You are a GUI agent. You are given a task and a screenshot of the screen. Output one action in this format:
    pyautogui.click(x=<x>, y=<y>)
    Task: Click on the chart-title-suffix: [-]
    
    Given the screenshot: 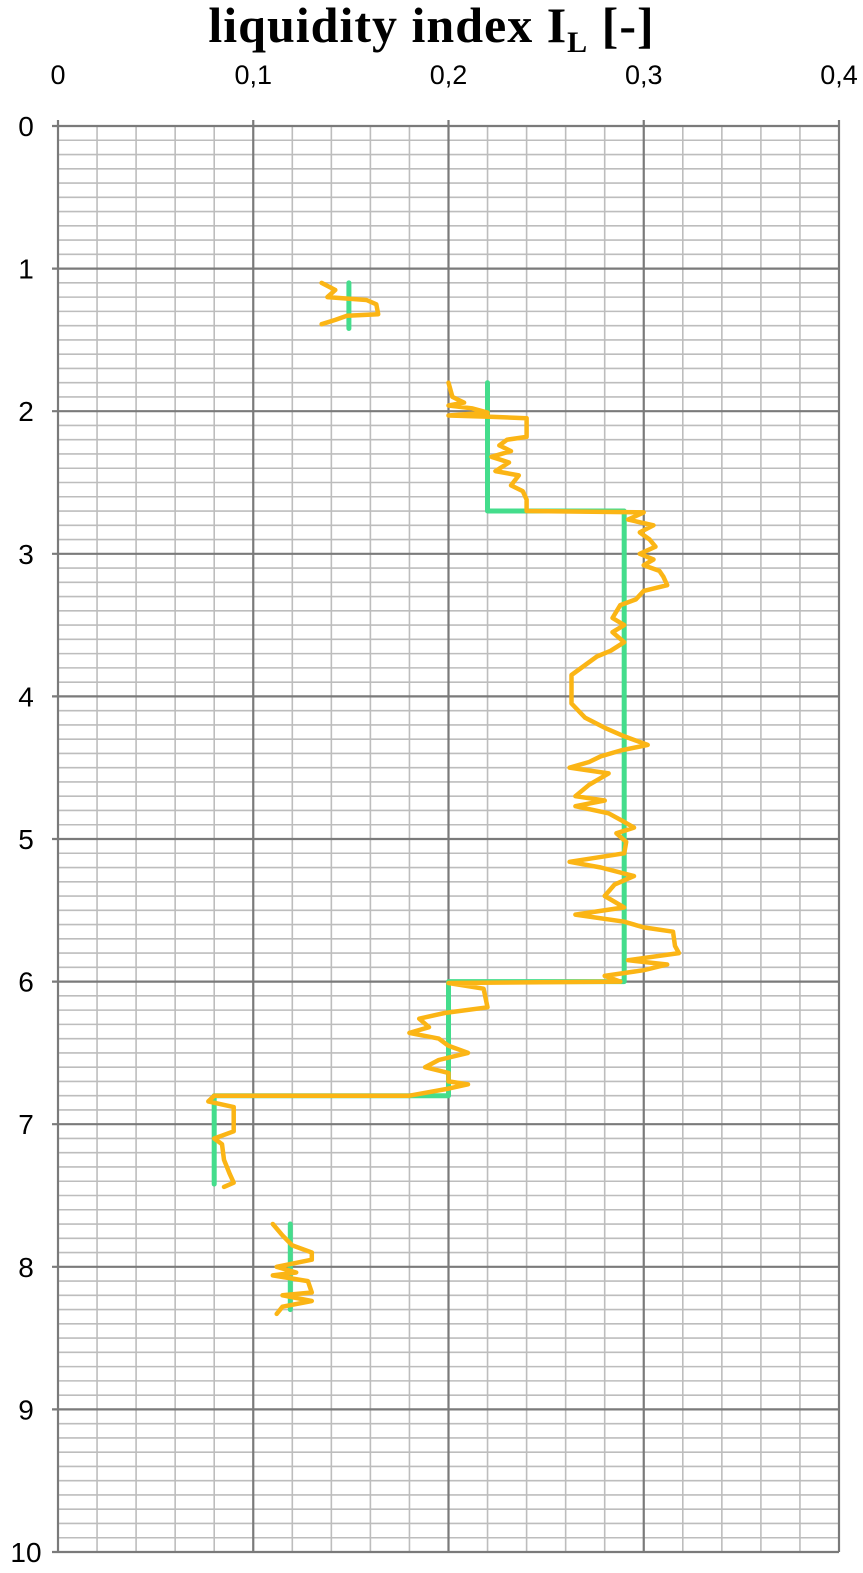 What is the action you would take?
    pyautogui.click(x=621, y=26)
    